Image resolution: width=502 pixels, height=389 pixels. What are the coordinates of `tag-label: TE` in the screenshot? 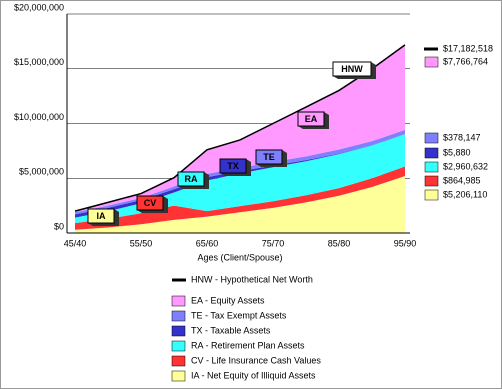 It's located at (269, 157).